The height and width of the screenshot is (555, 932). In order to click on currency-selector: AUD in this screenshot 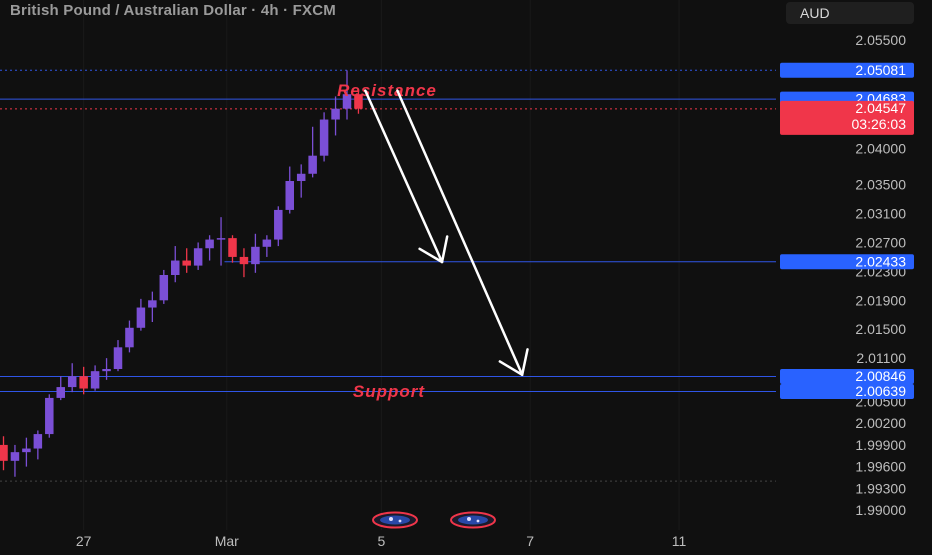, I will do `click(850, 13)`.